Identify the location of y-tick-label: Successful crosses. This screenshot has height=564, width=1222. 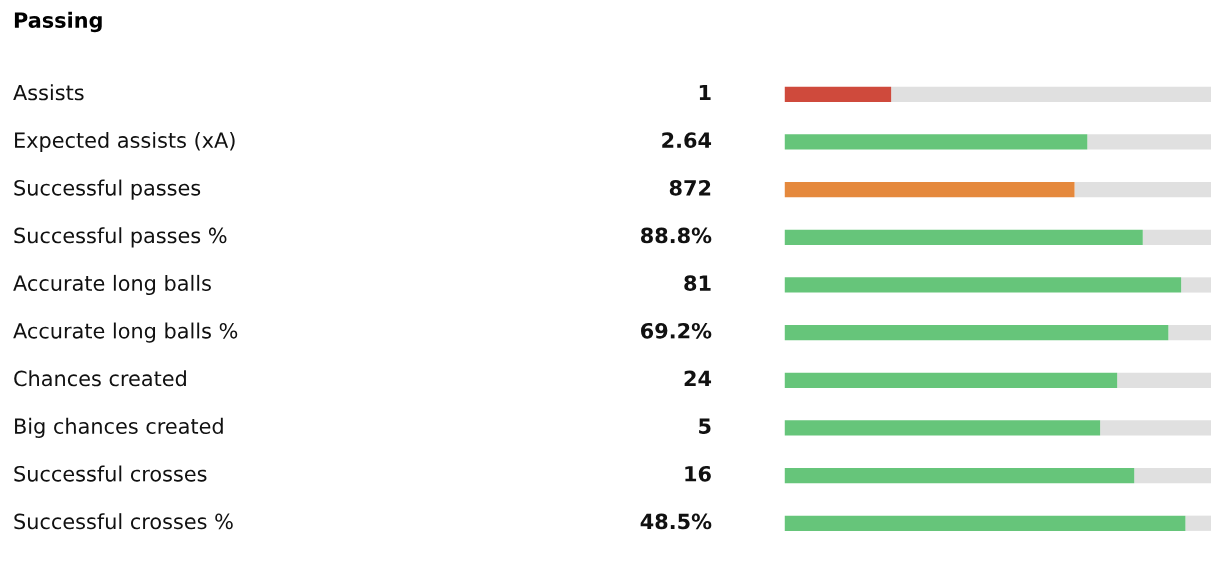
(110, 473).